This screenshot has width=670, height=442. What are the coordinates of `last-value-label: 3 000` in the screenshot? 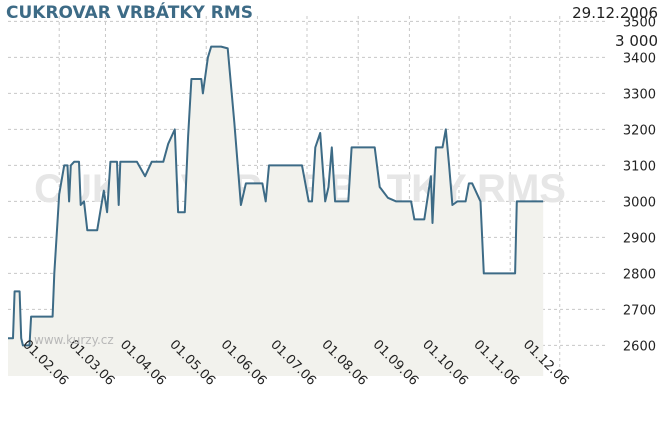 It's located at (636, 41).